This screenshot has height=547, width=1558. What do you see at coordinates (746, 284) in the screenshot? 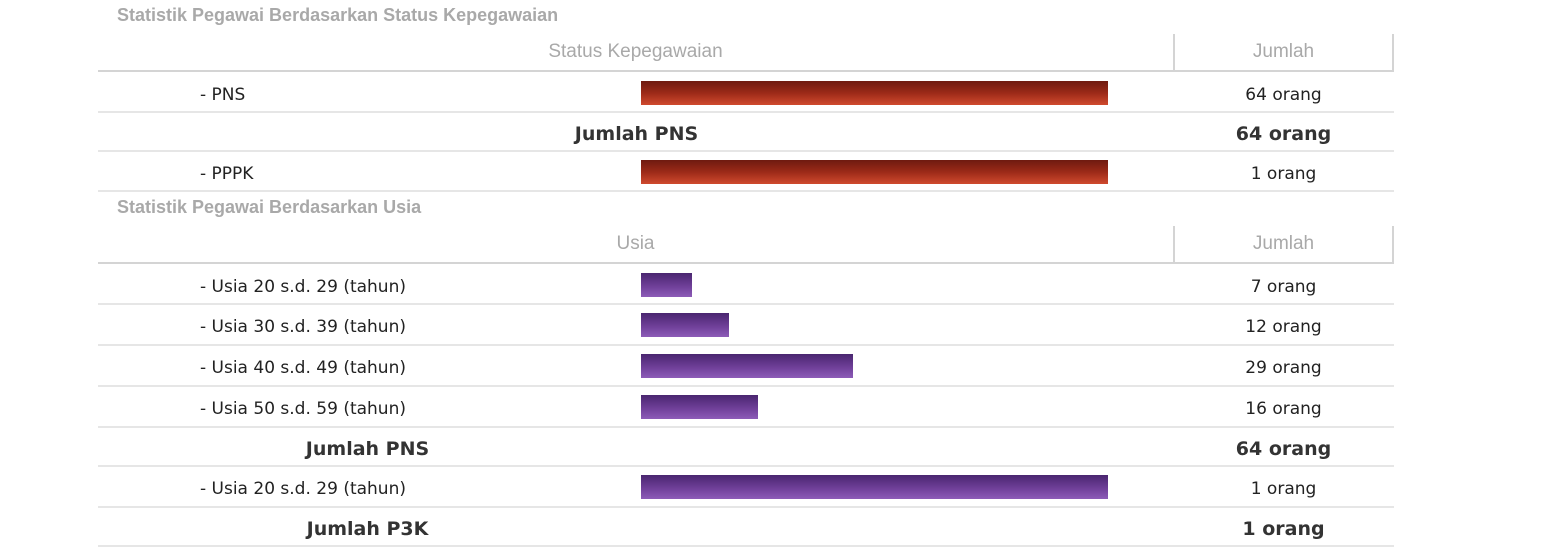
I see `table-row-age-20-29: - Usia 20 s.d. 29 (tahun) 7 orang` at bounding box center [746, 284].